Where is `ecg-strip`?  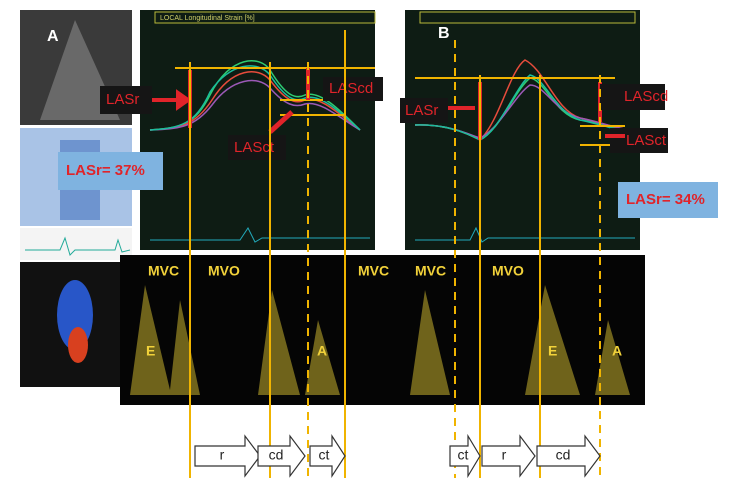
ecg-strip is located at coordinates (76, 244).